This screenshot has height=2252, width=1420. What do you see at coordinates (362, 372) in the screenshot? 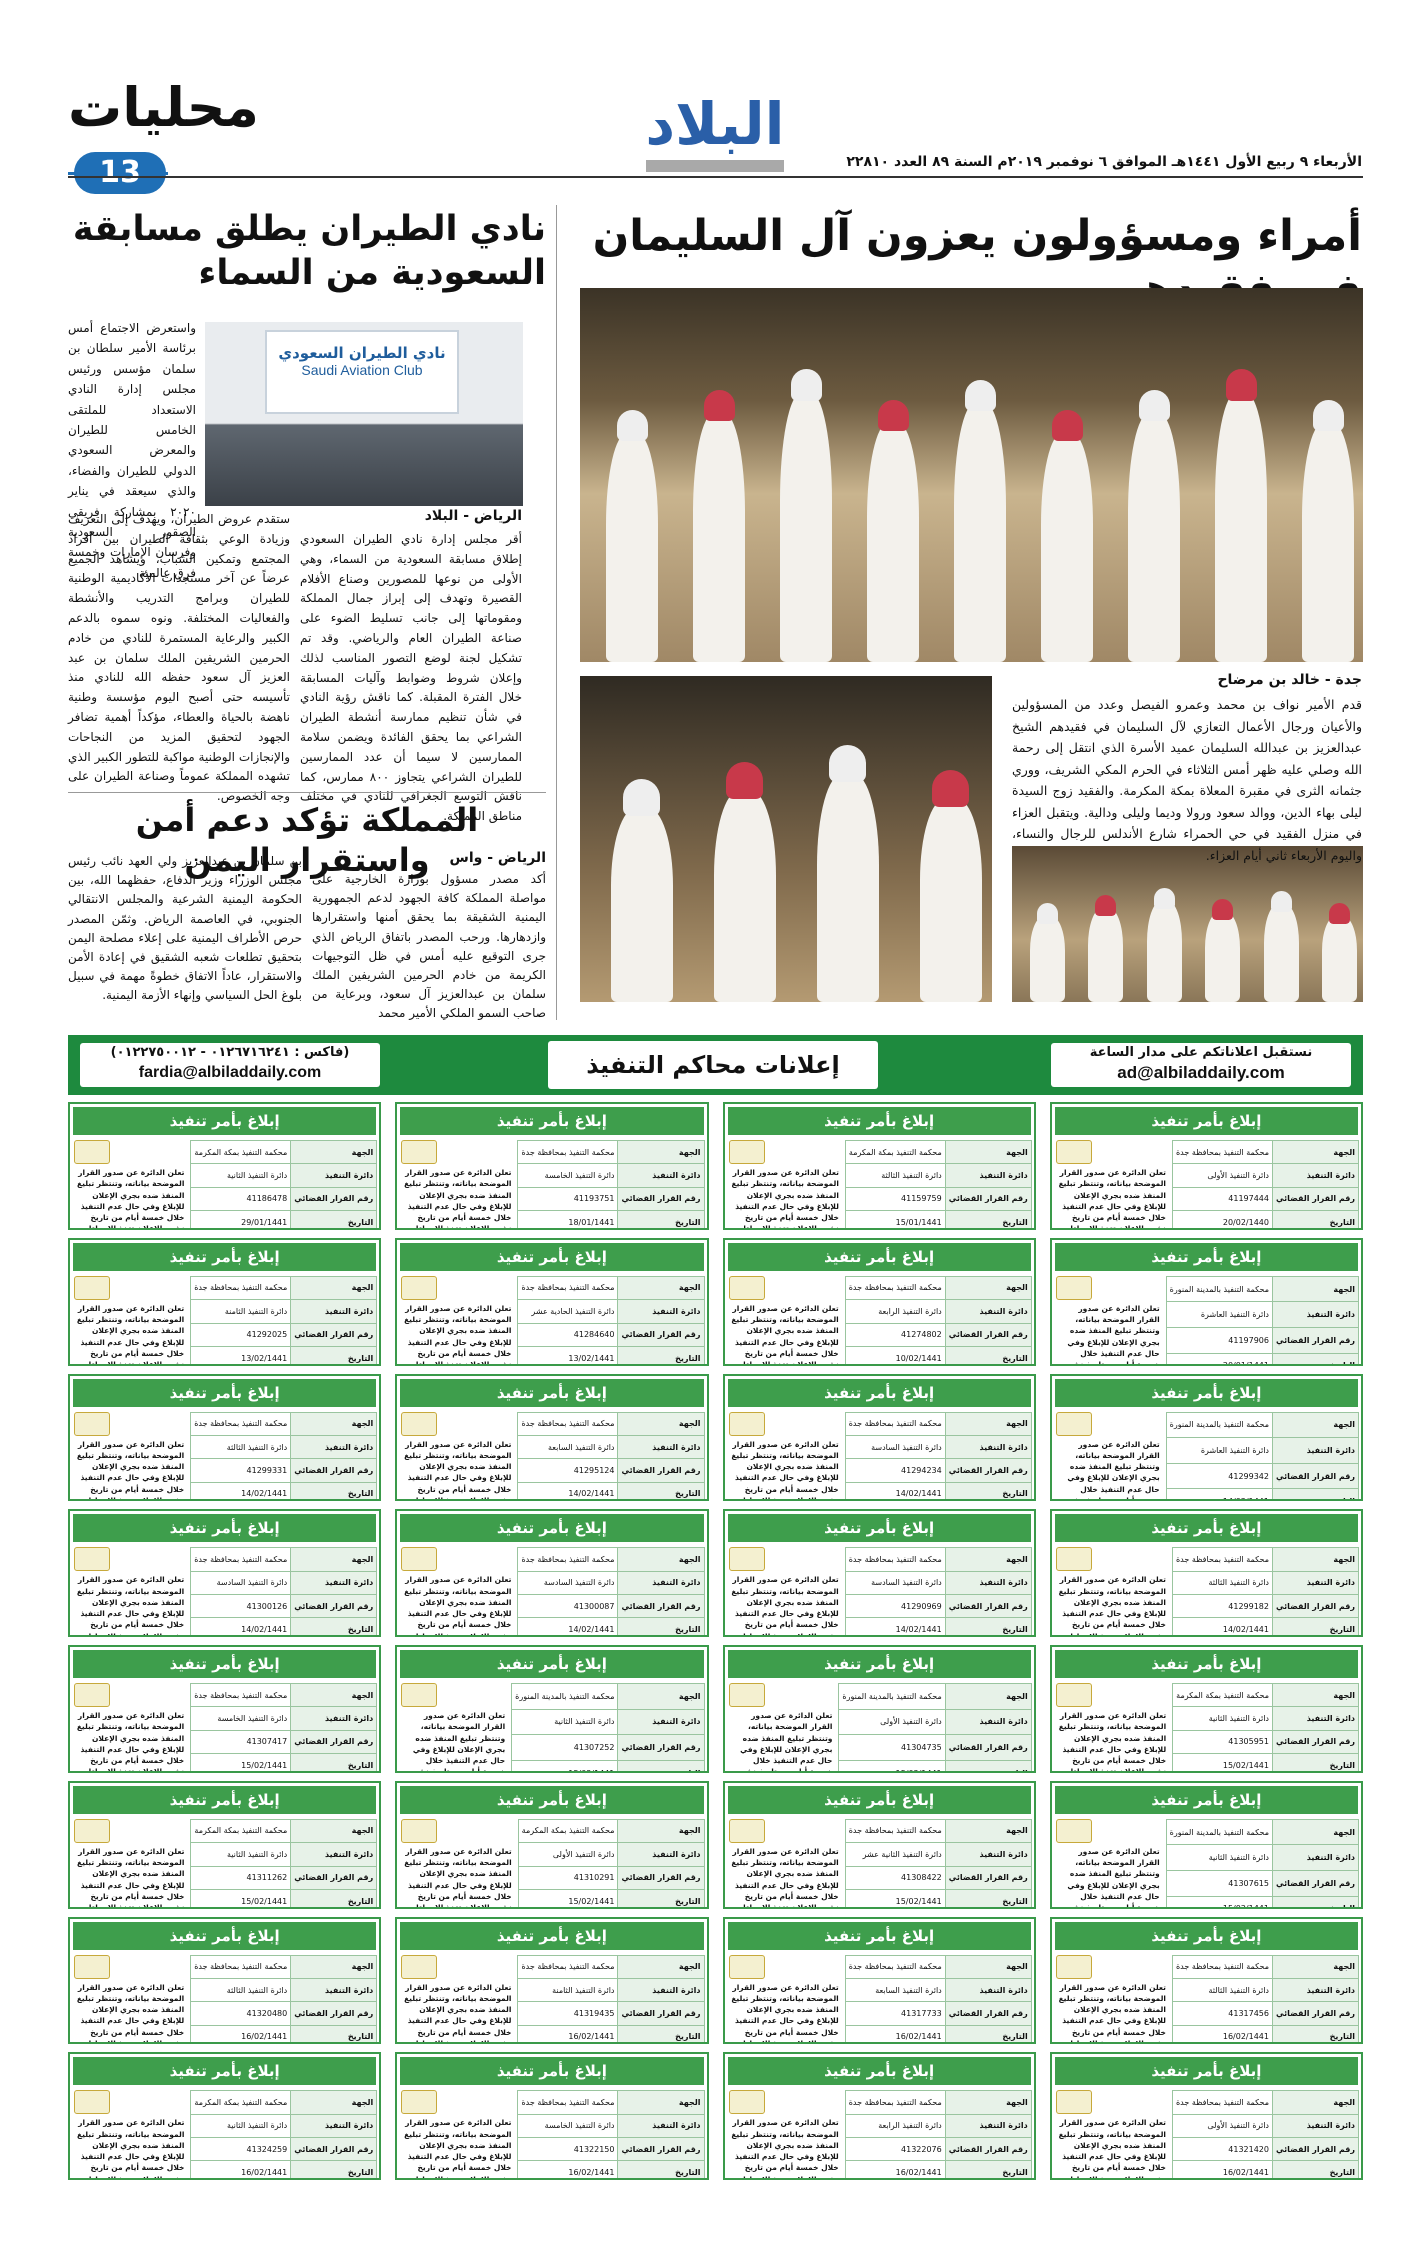
I see `screen: نادي الطيران السعودي Saudi Aviation Club` at bounding box center [362, 372].